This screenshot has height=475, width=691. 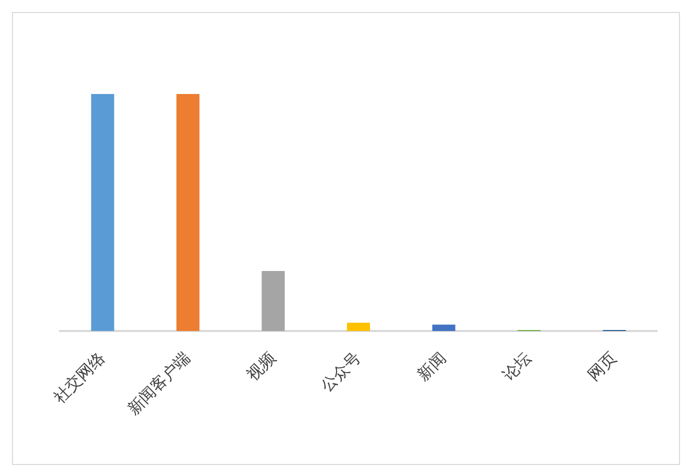 I want to click on x-tick-label: 新闻, so click(x=432, y=366).